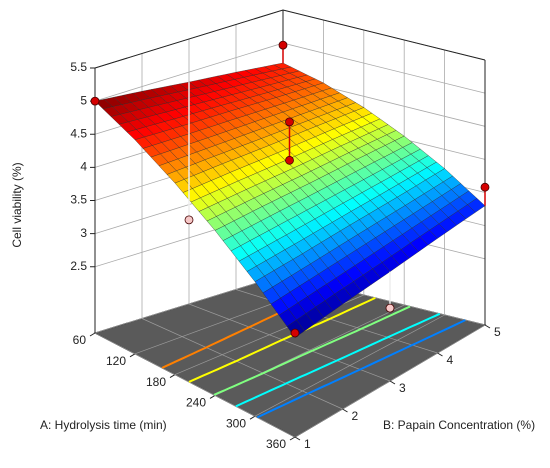 The image size is (550, 468). Describe the element at coordinates (78, 266) in the screenshot. I see `z-tick-label: 2.5` at that location.